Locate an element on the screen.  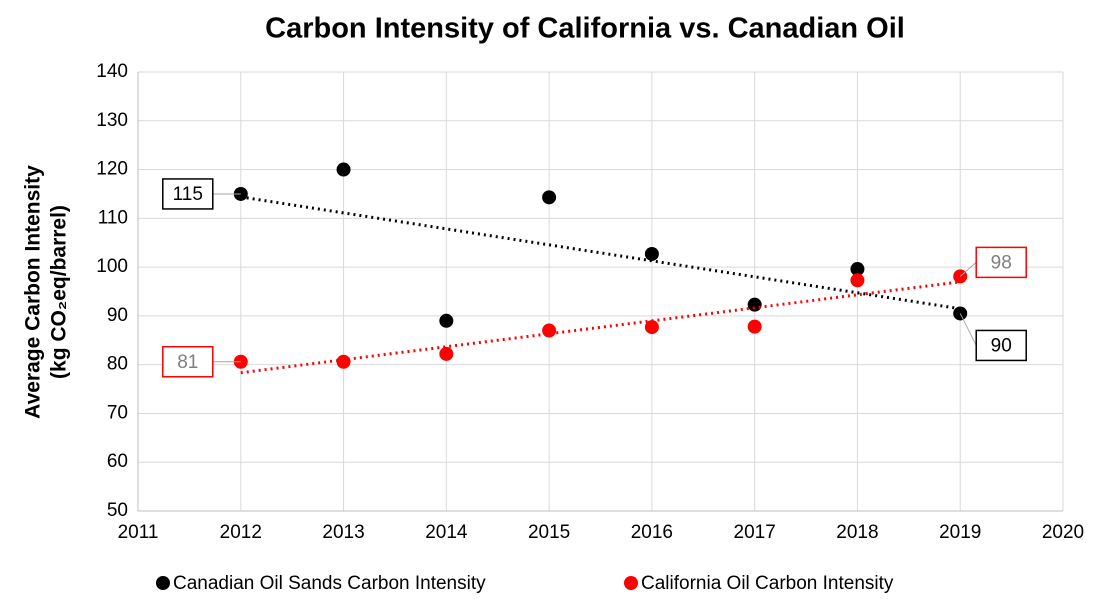
y-tick-label: 90 is located at coordinates (117, 315).